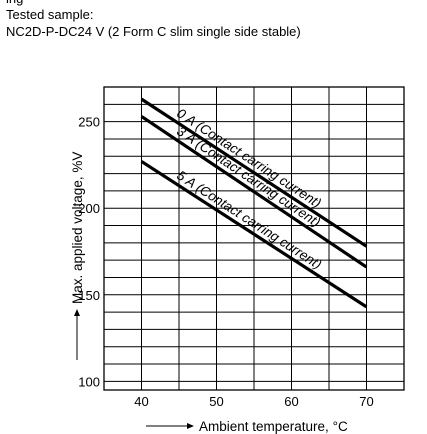  I want to click on y-tick-label: 250, so click(89, 122).